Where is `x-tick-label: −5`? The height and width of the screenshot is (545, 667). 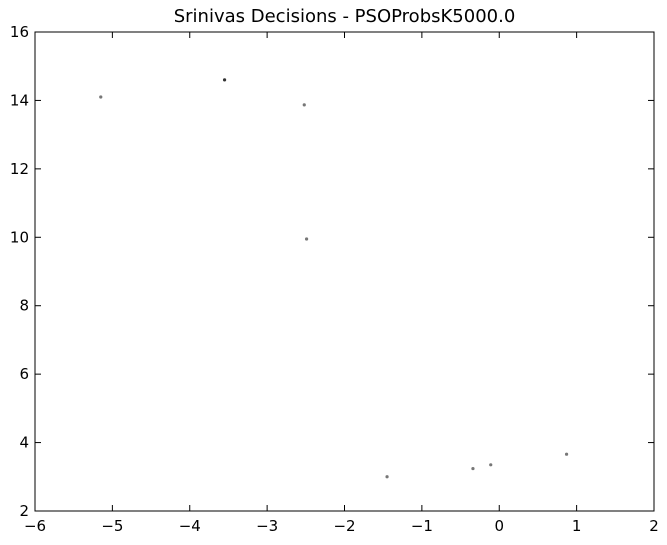
x-tick-label: −5 is located at coordinates (112, 526).